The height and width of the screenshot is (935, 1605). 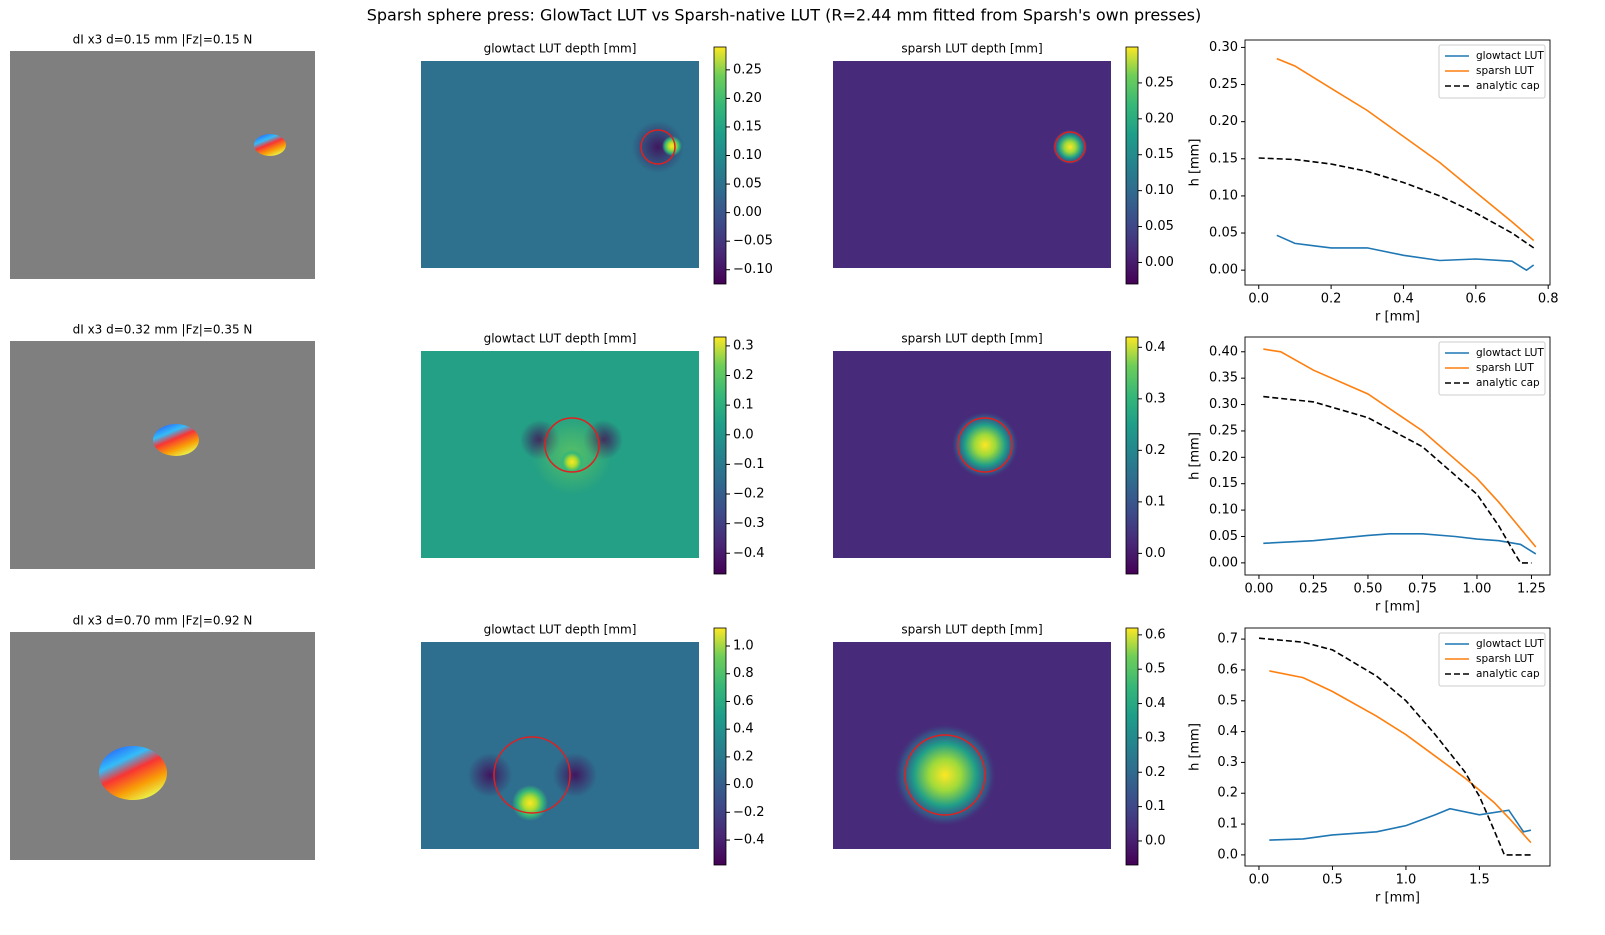 What do you see at coordinates (1227, 793) in the screenshot?
I see `y-tick-label: 0.2` at bounding box center [1227, 793].